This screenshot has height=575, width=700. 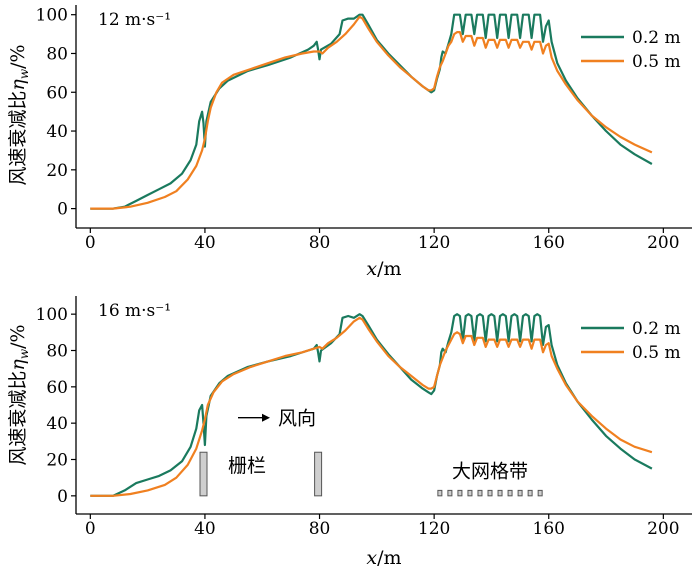 I want to click on wind-direction-label: 风向, so click(x=297, y=419).